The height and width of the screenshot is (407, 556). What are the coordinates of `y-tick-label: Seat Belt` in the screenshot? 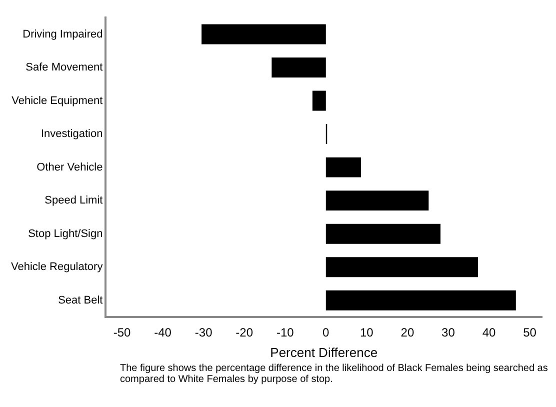 It's located at (80, 300).